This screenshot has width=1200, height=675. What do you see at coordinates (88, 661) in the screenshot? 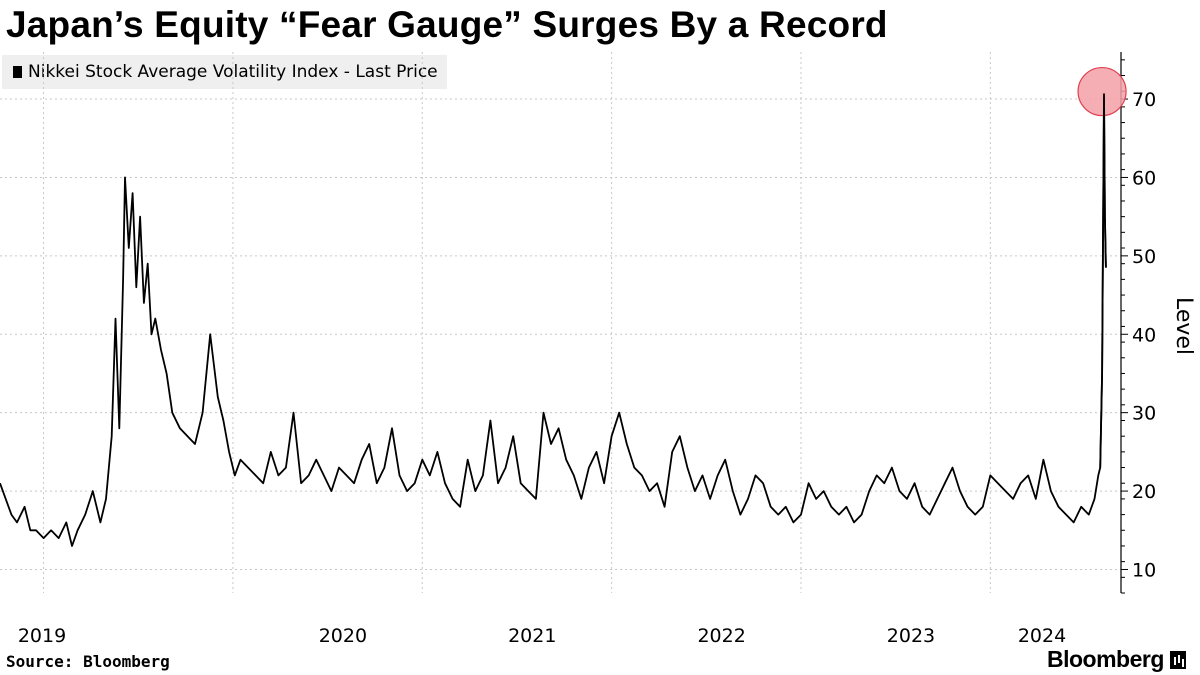
I see `source-note: Source: Bloomberg` at bounding box center [88, 661].